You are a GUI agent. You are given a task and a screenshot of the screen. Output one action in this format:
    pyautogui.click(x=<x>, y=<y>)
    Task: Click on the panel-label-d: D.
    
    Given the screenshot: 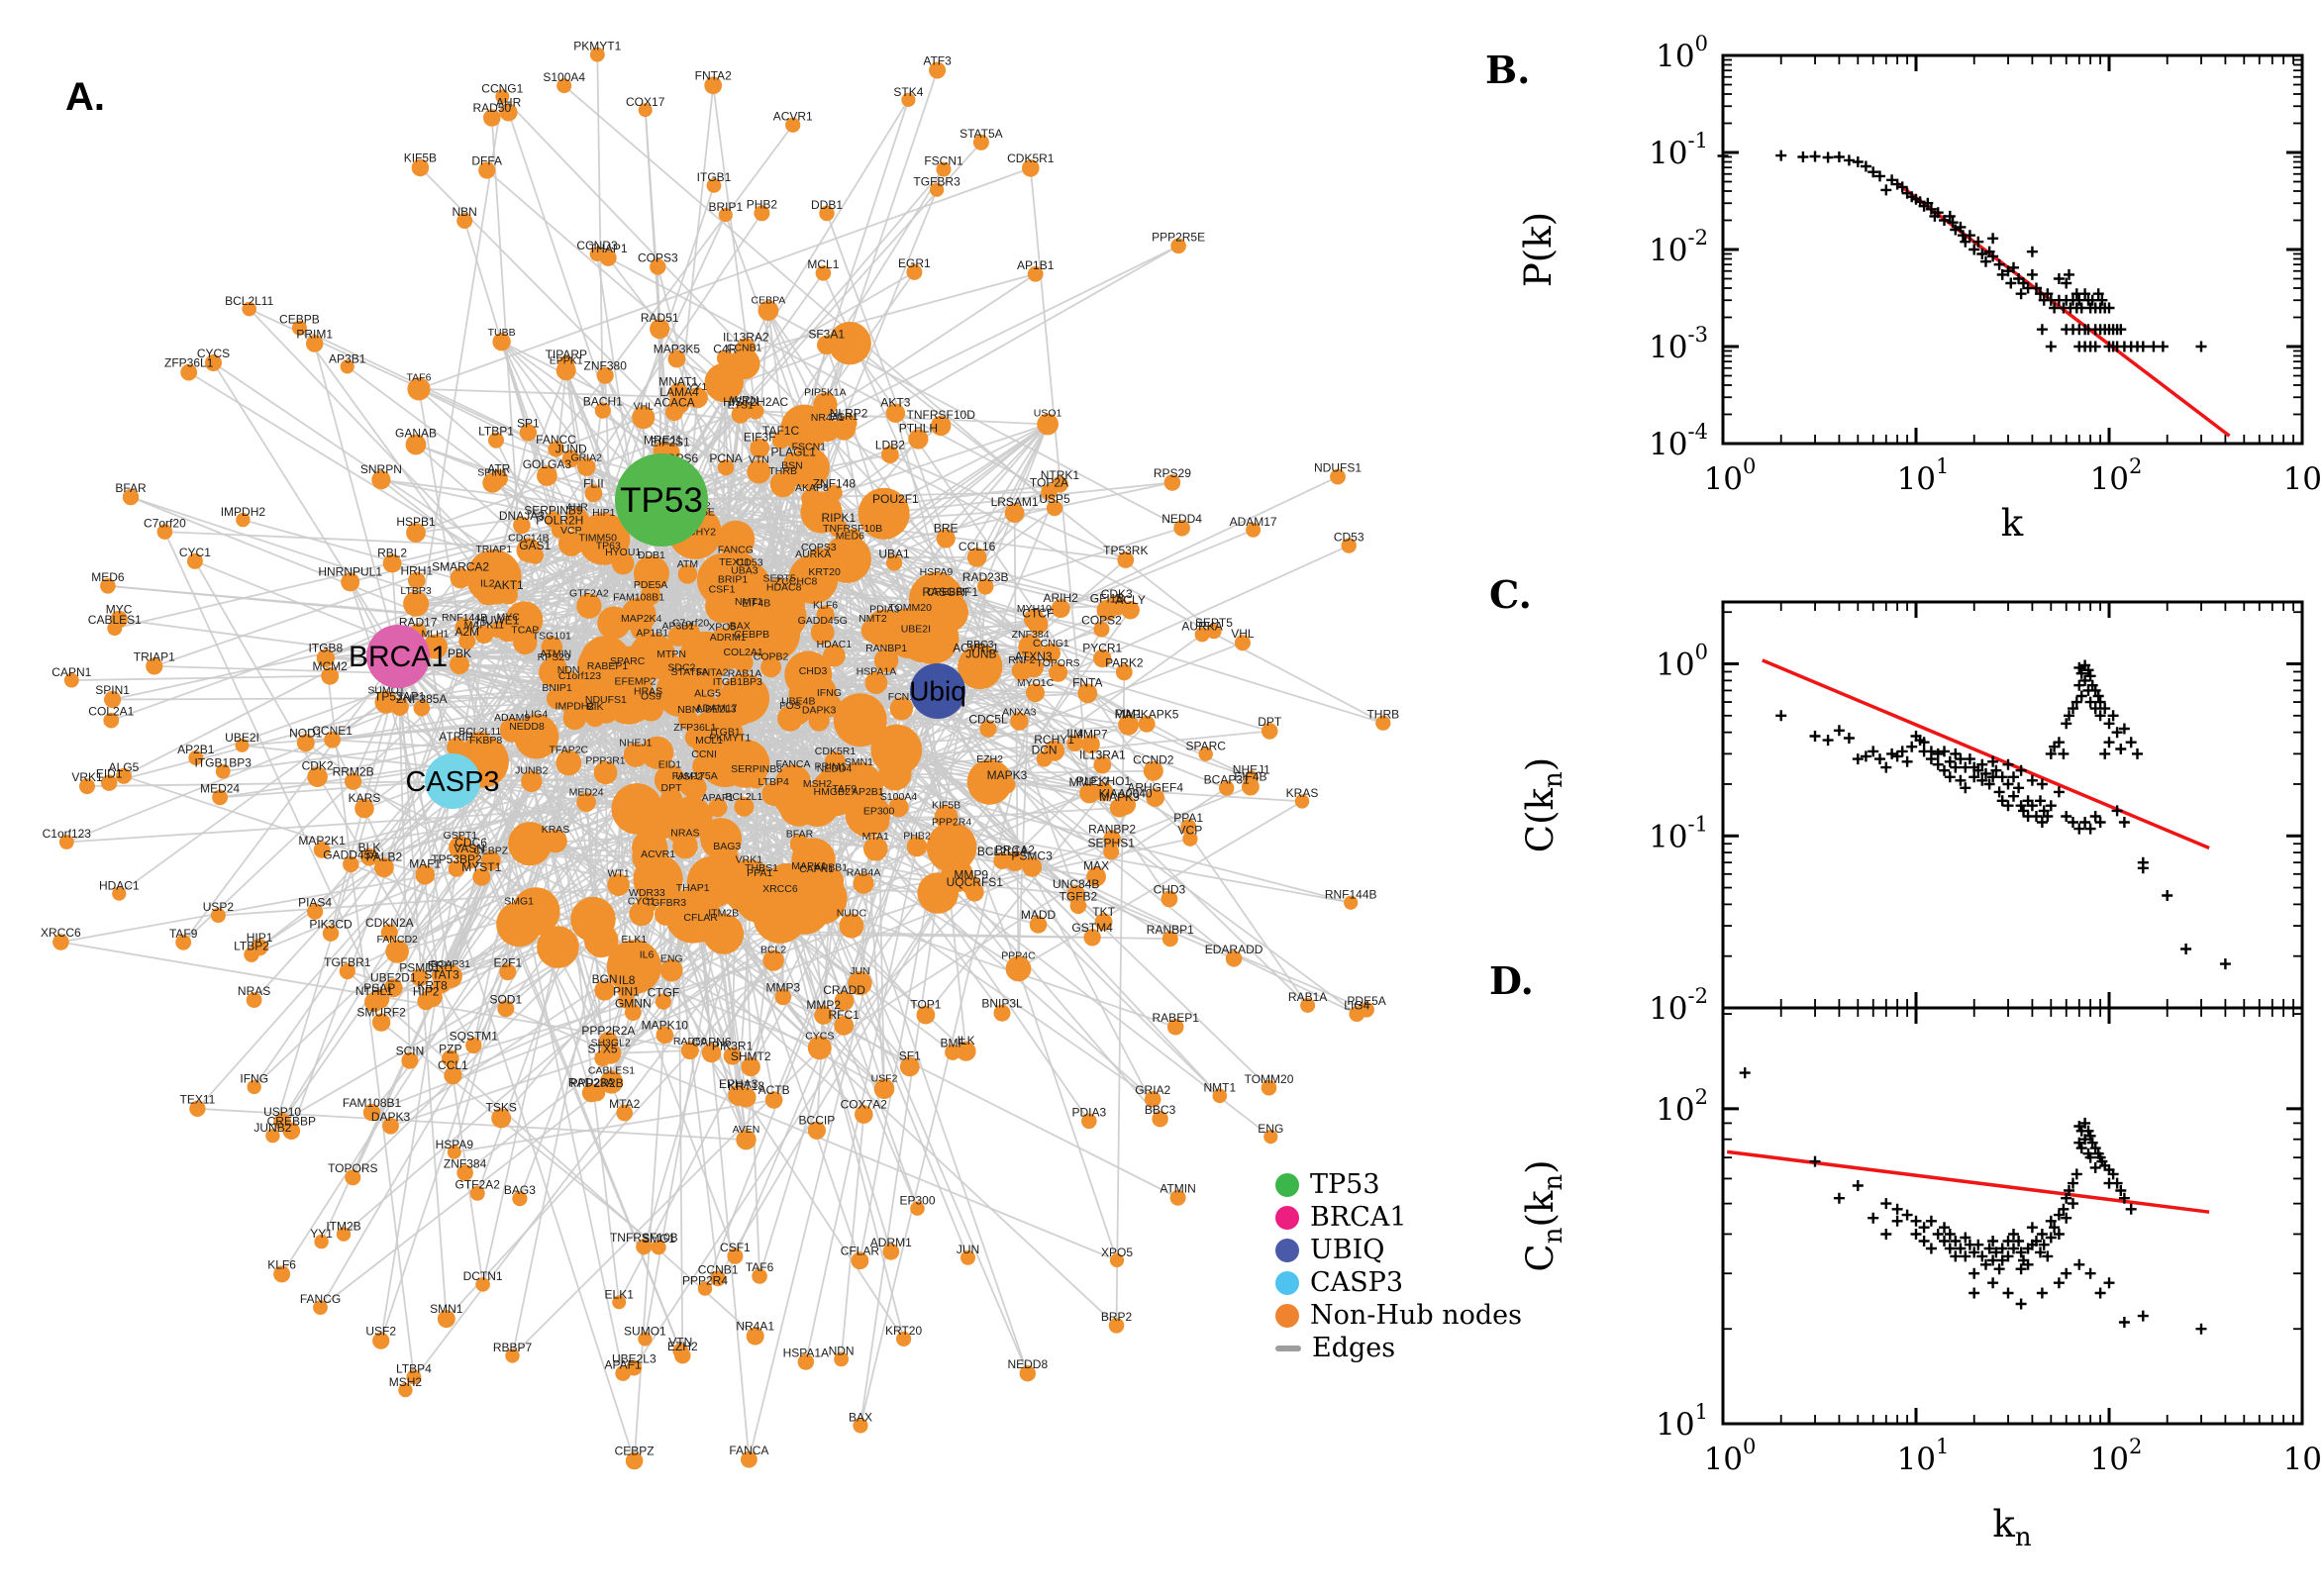 What is the action you would take?
    pyautogui.click(x=1511, y=980)
    